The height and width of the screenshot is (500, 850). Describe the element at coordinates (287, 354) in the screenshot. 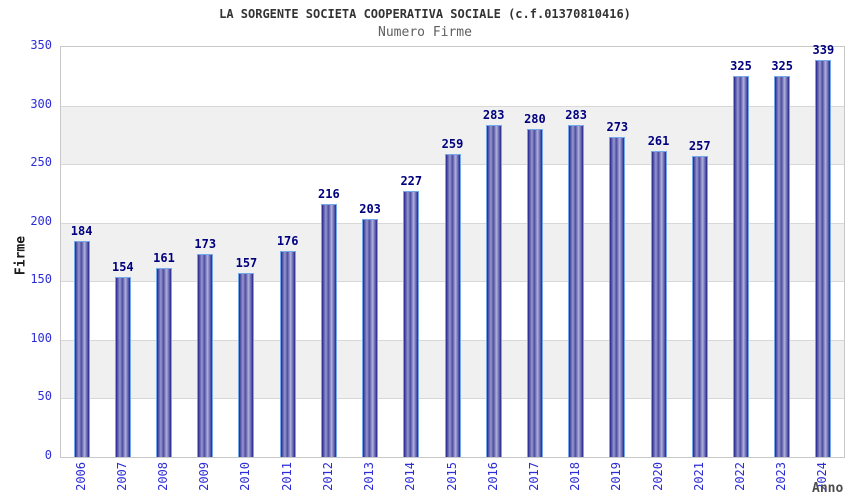

I see `bar-2011` at that location.